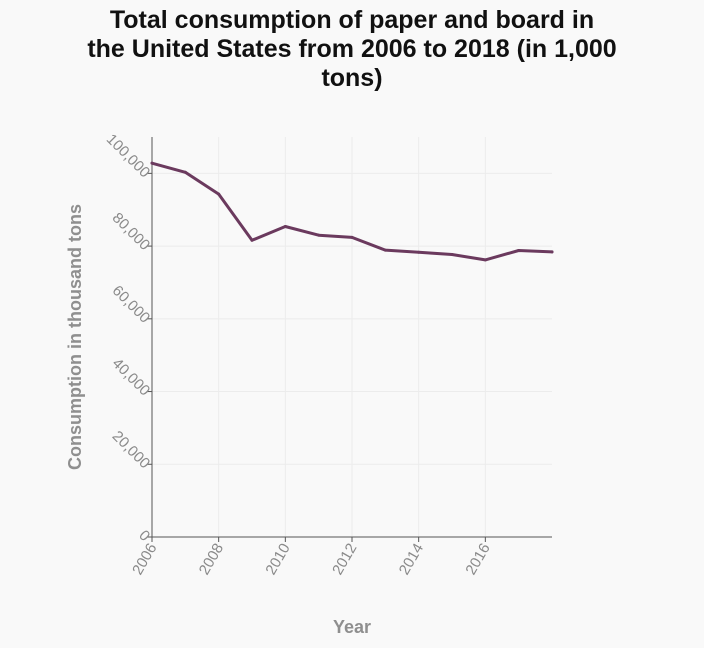 This screenshot has width=704, height=648. Describe the element at coordinates (477, 559) in the screenshot. I see `x-tick-label-5: 2016` at that location.